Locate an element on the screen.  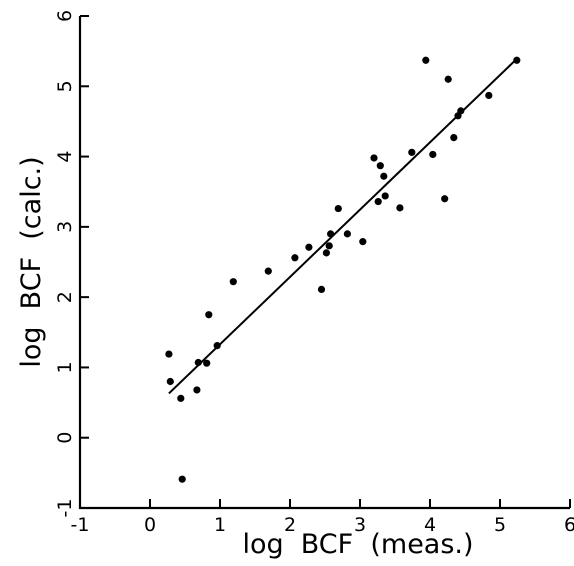
y-axis-title: log BCF (calc.) is located at coordinates (31, 261).